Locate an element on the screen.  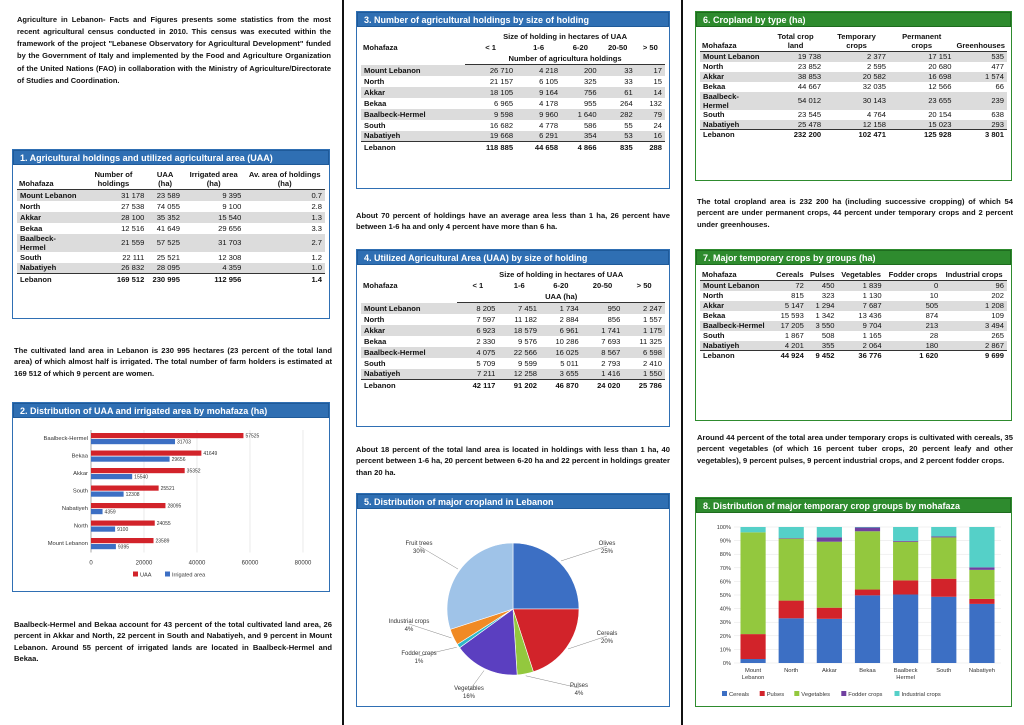
table-cell: 12 308 is located at coordinates (230, 257).